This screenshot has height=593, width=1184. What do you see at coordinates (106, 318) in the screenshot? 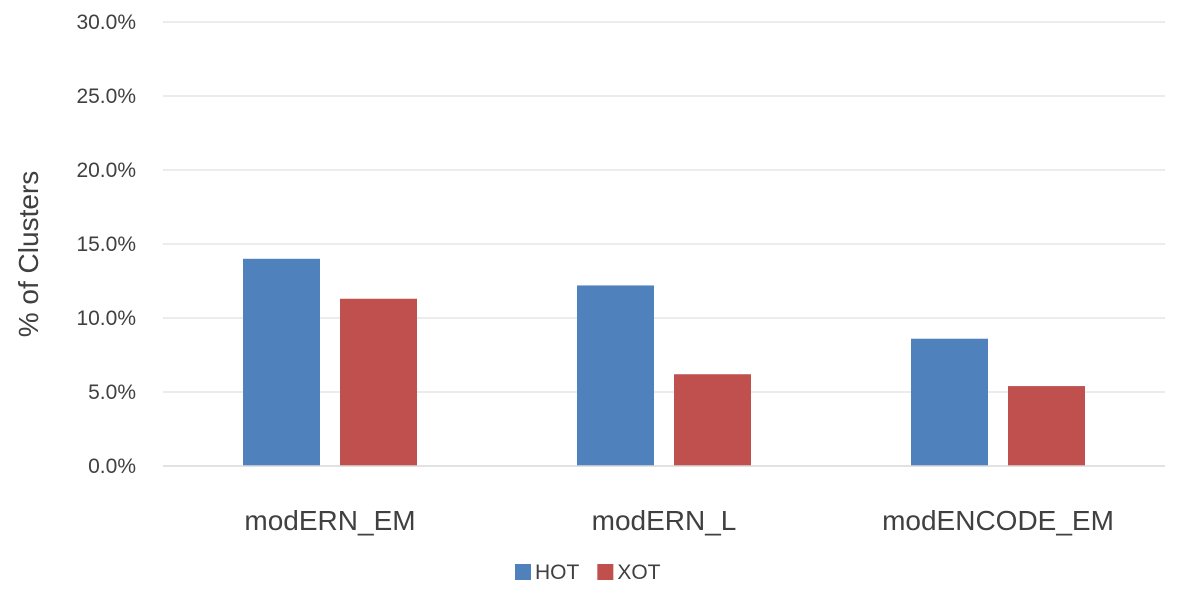
I see `y-tick-label: 10.0%` at bounding box center [106, 318].